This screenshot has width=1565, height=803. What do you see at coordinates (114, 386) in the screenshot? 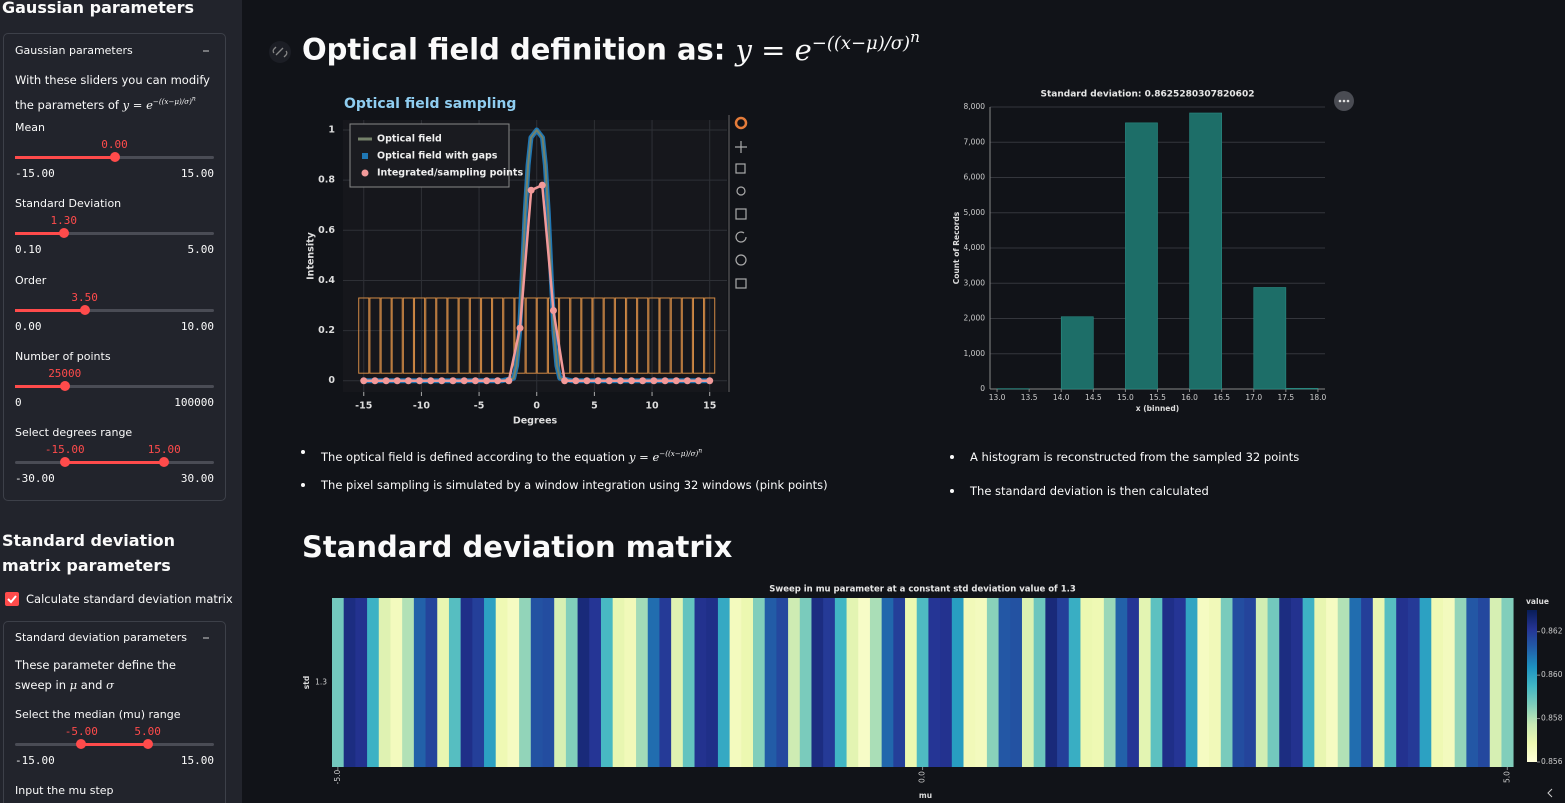
I see `slider-track` at bounding box center [114, 386].